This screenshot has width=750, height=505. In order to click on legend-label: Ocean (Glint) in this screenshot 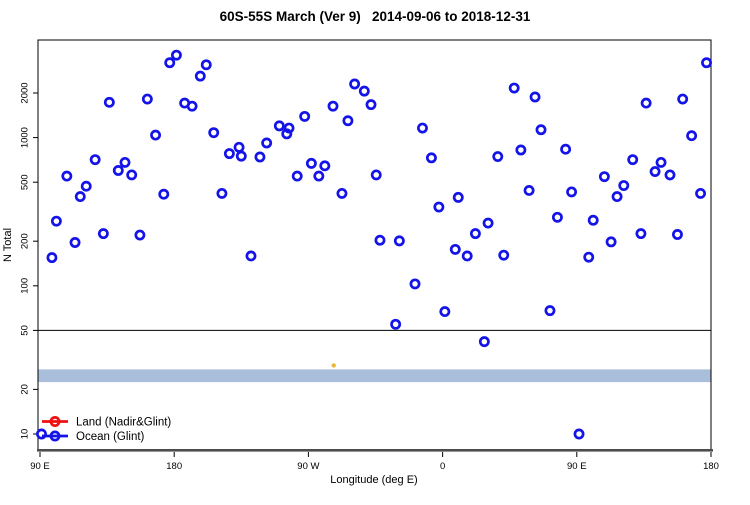, I will do `click(110, 437)`.